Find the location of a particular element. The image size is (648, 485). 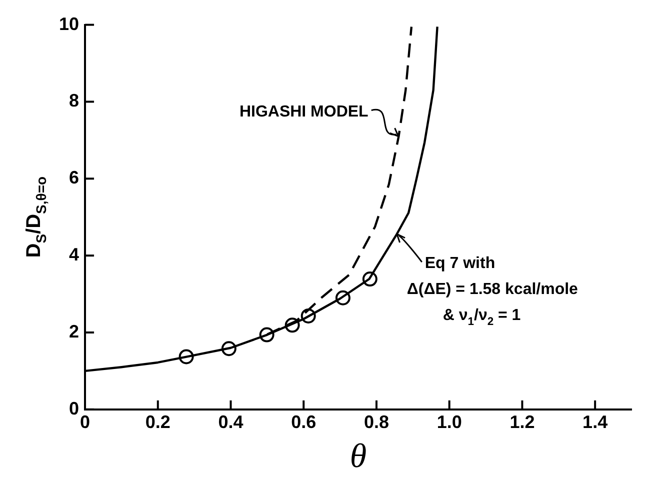

x-tick-label: 0.6 is located at coordinates (303, 422).